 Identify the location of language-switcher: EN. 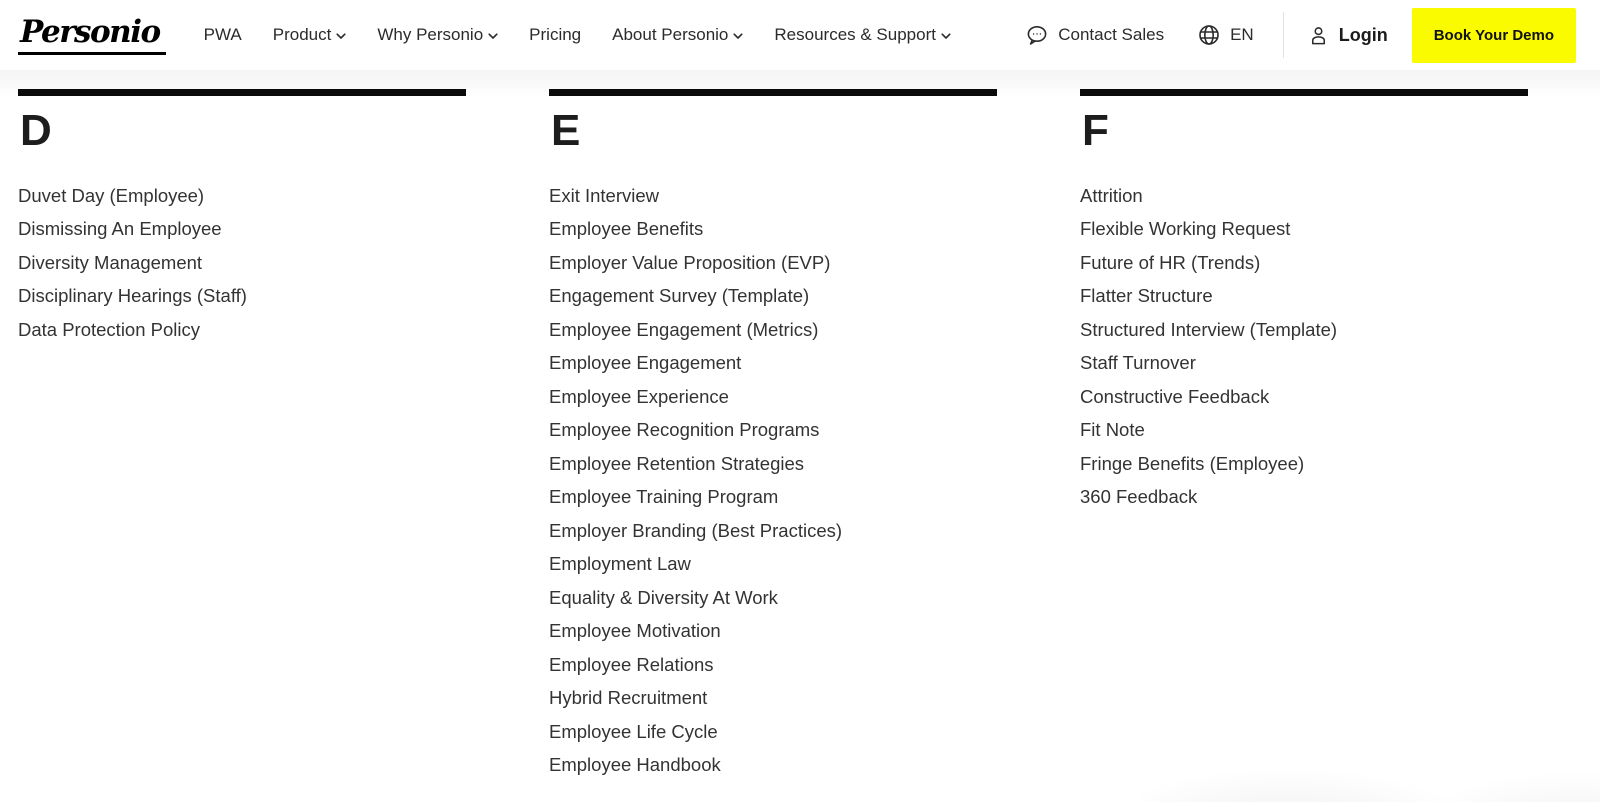
(1225, 35).